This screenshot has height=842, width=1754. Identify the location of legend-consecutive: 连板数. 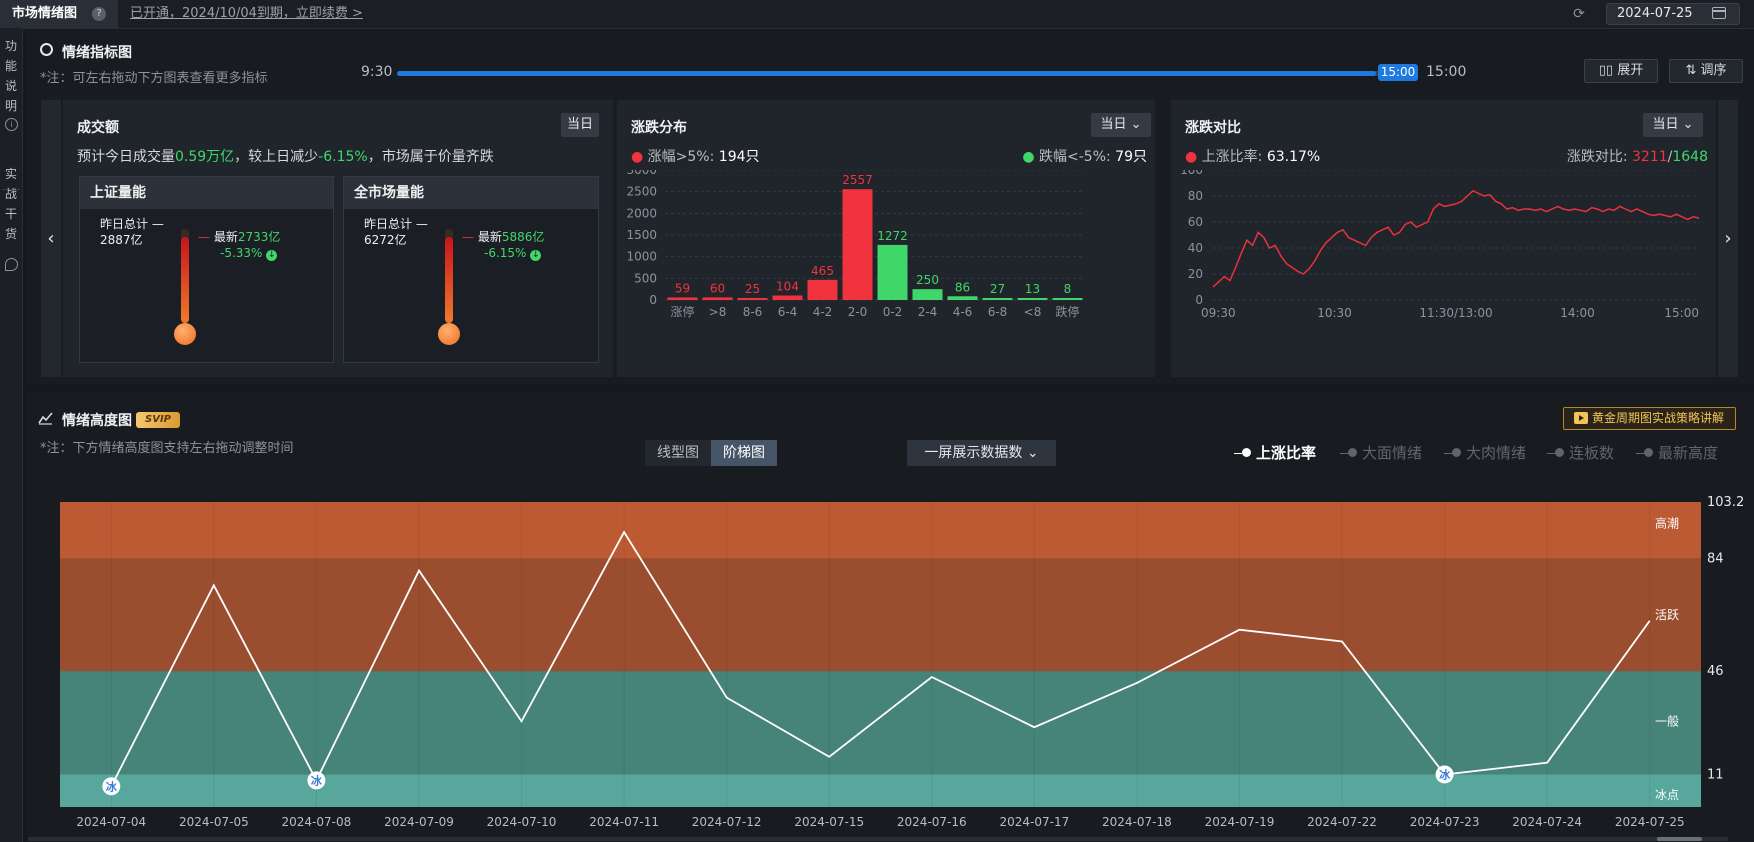
(1580, 453).